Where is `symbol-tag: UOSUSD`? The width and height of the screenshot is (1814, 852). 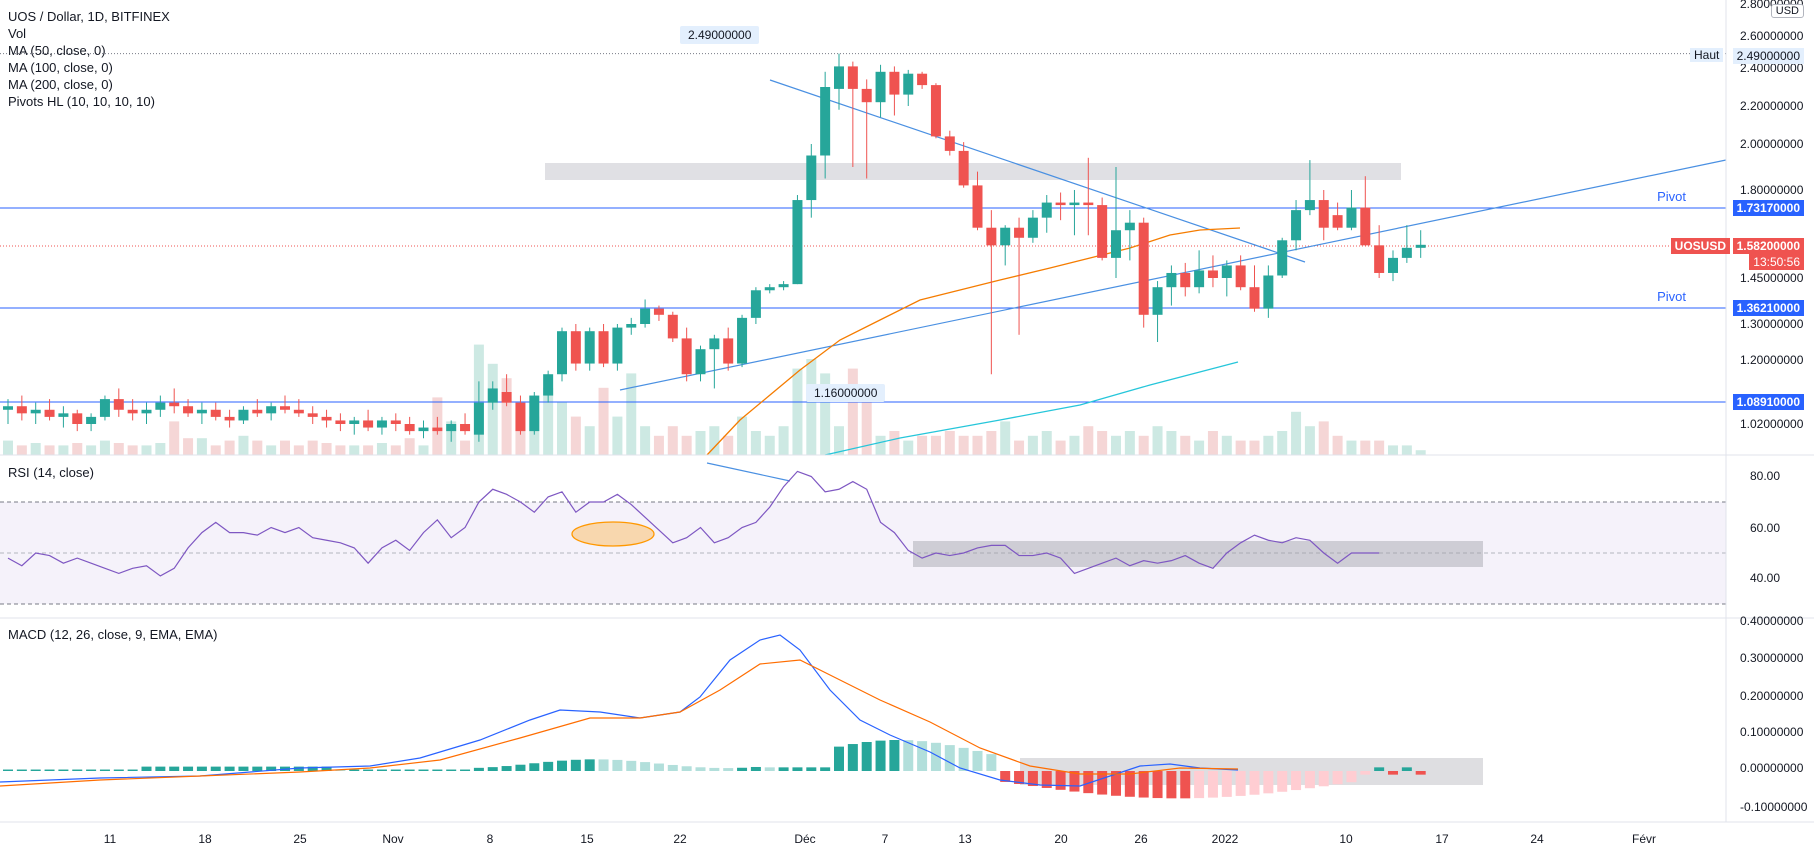 symbol-tag: UOSUSD is located at coordinates (1700, 246).